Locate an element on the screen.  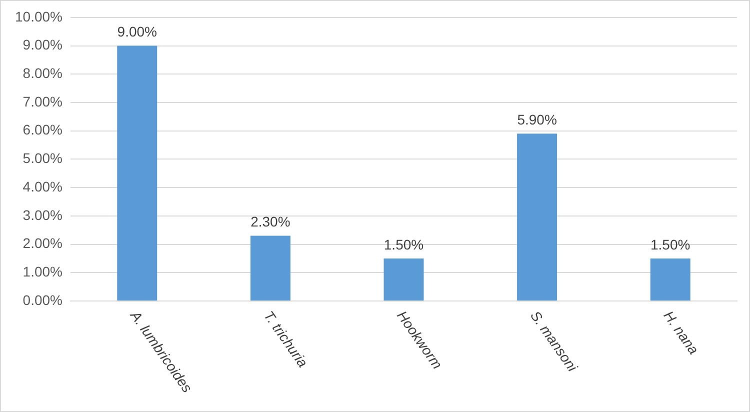
y-tick-label: 1.00% is located at coordinates (42, 272).